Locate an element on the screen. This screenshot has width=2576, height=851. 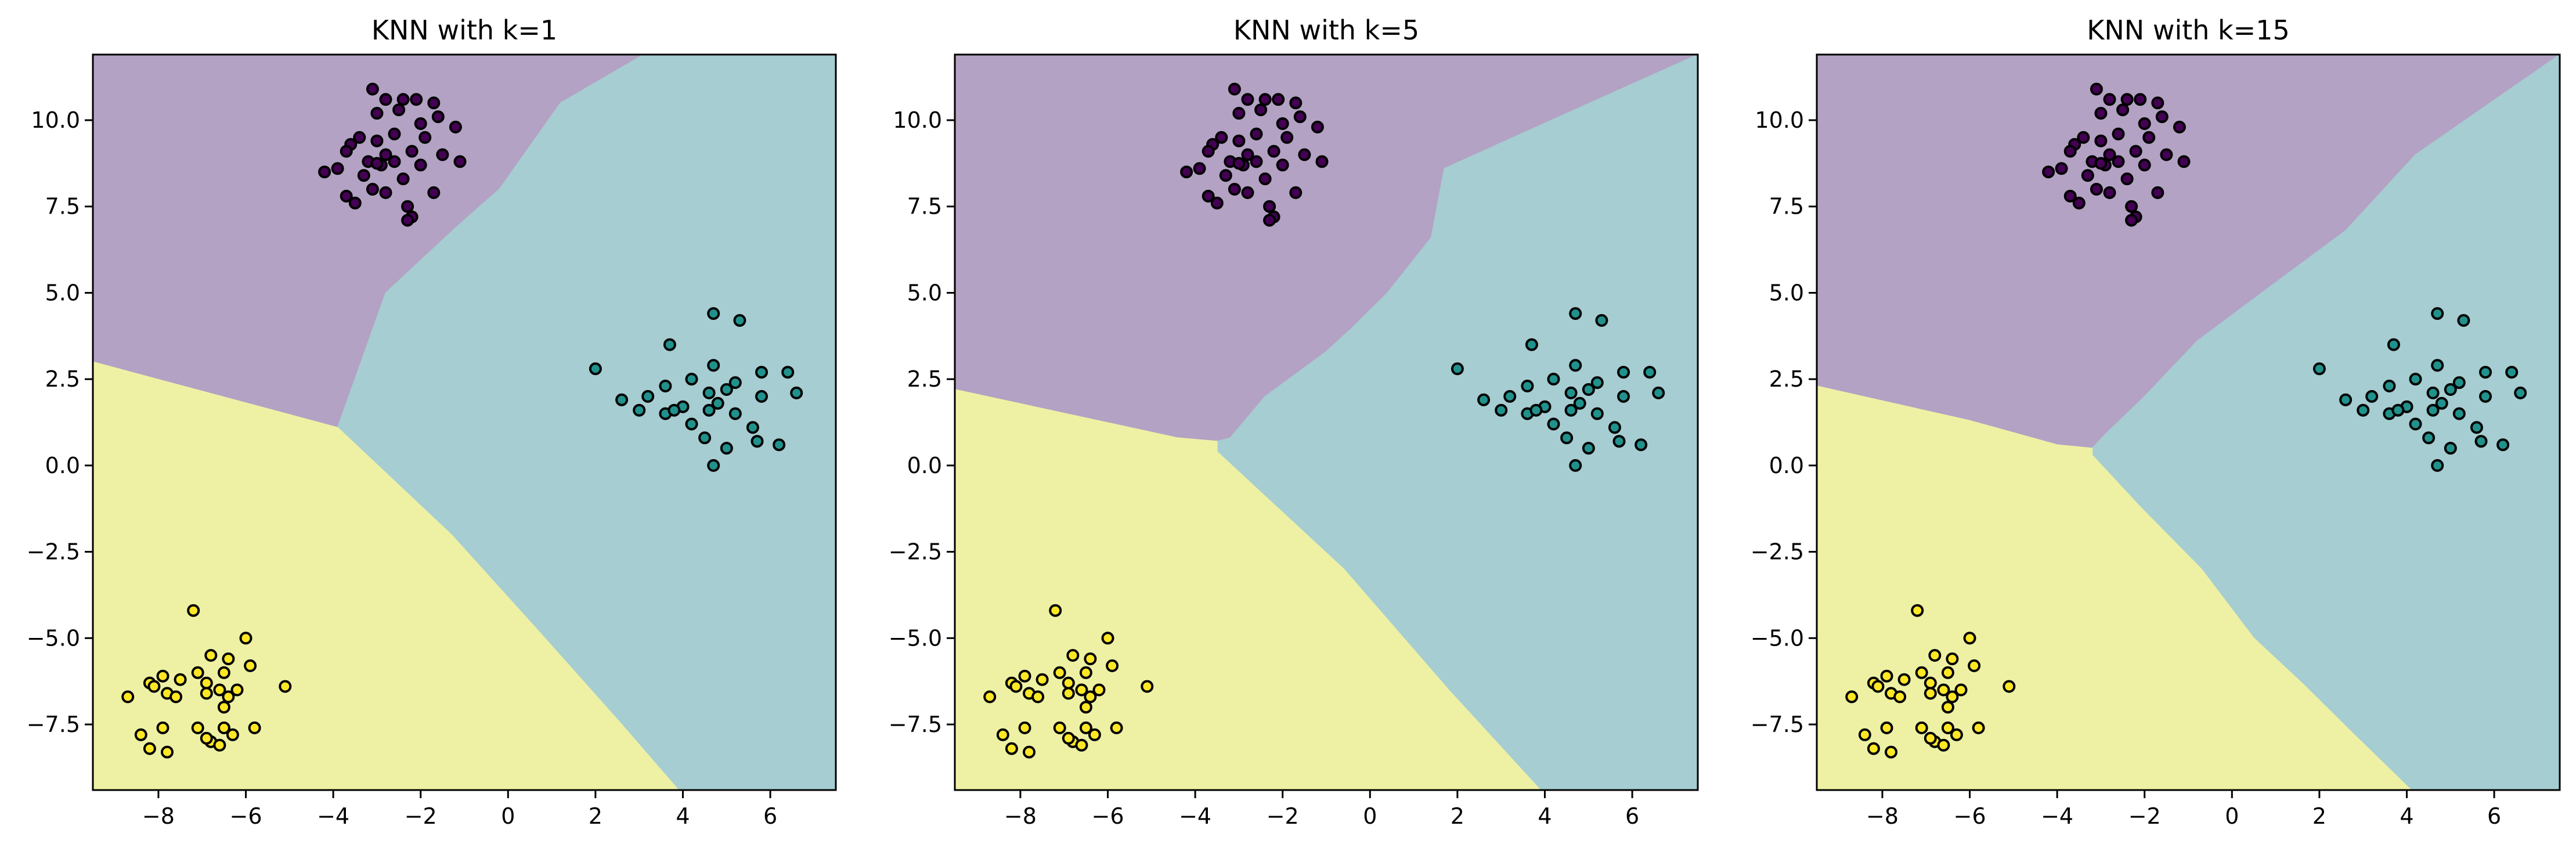
x-tick-label: 6 is located at coordinates (770, 816).